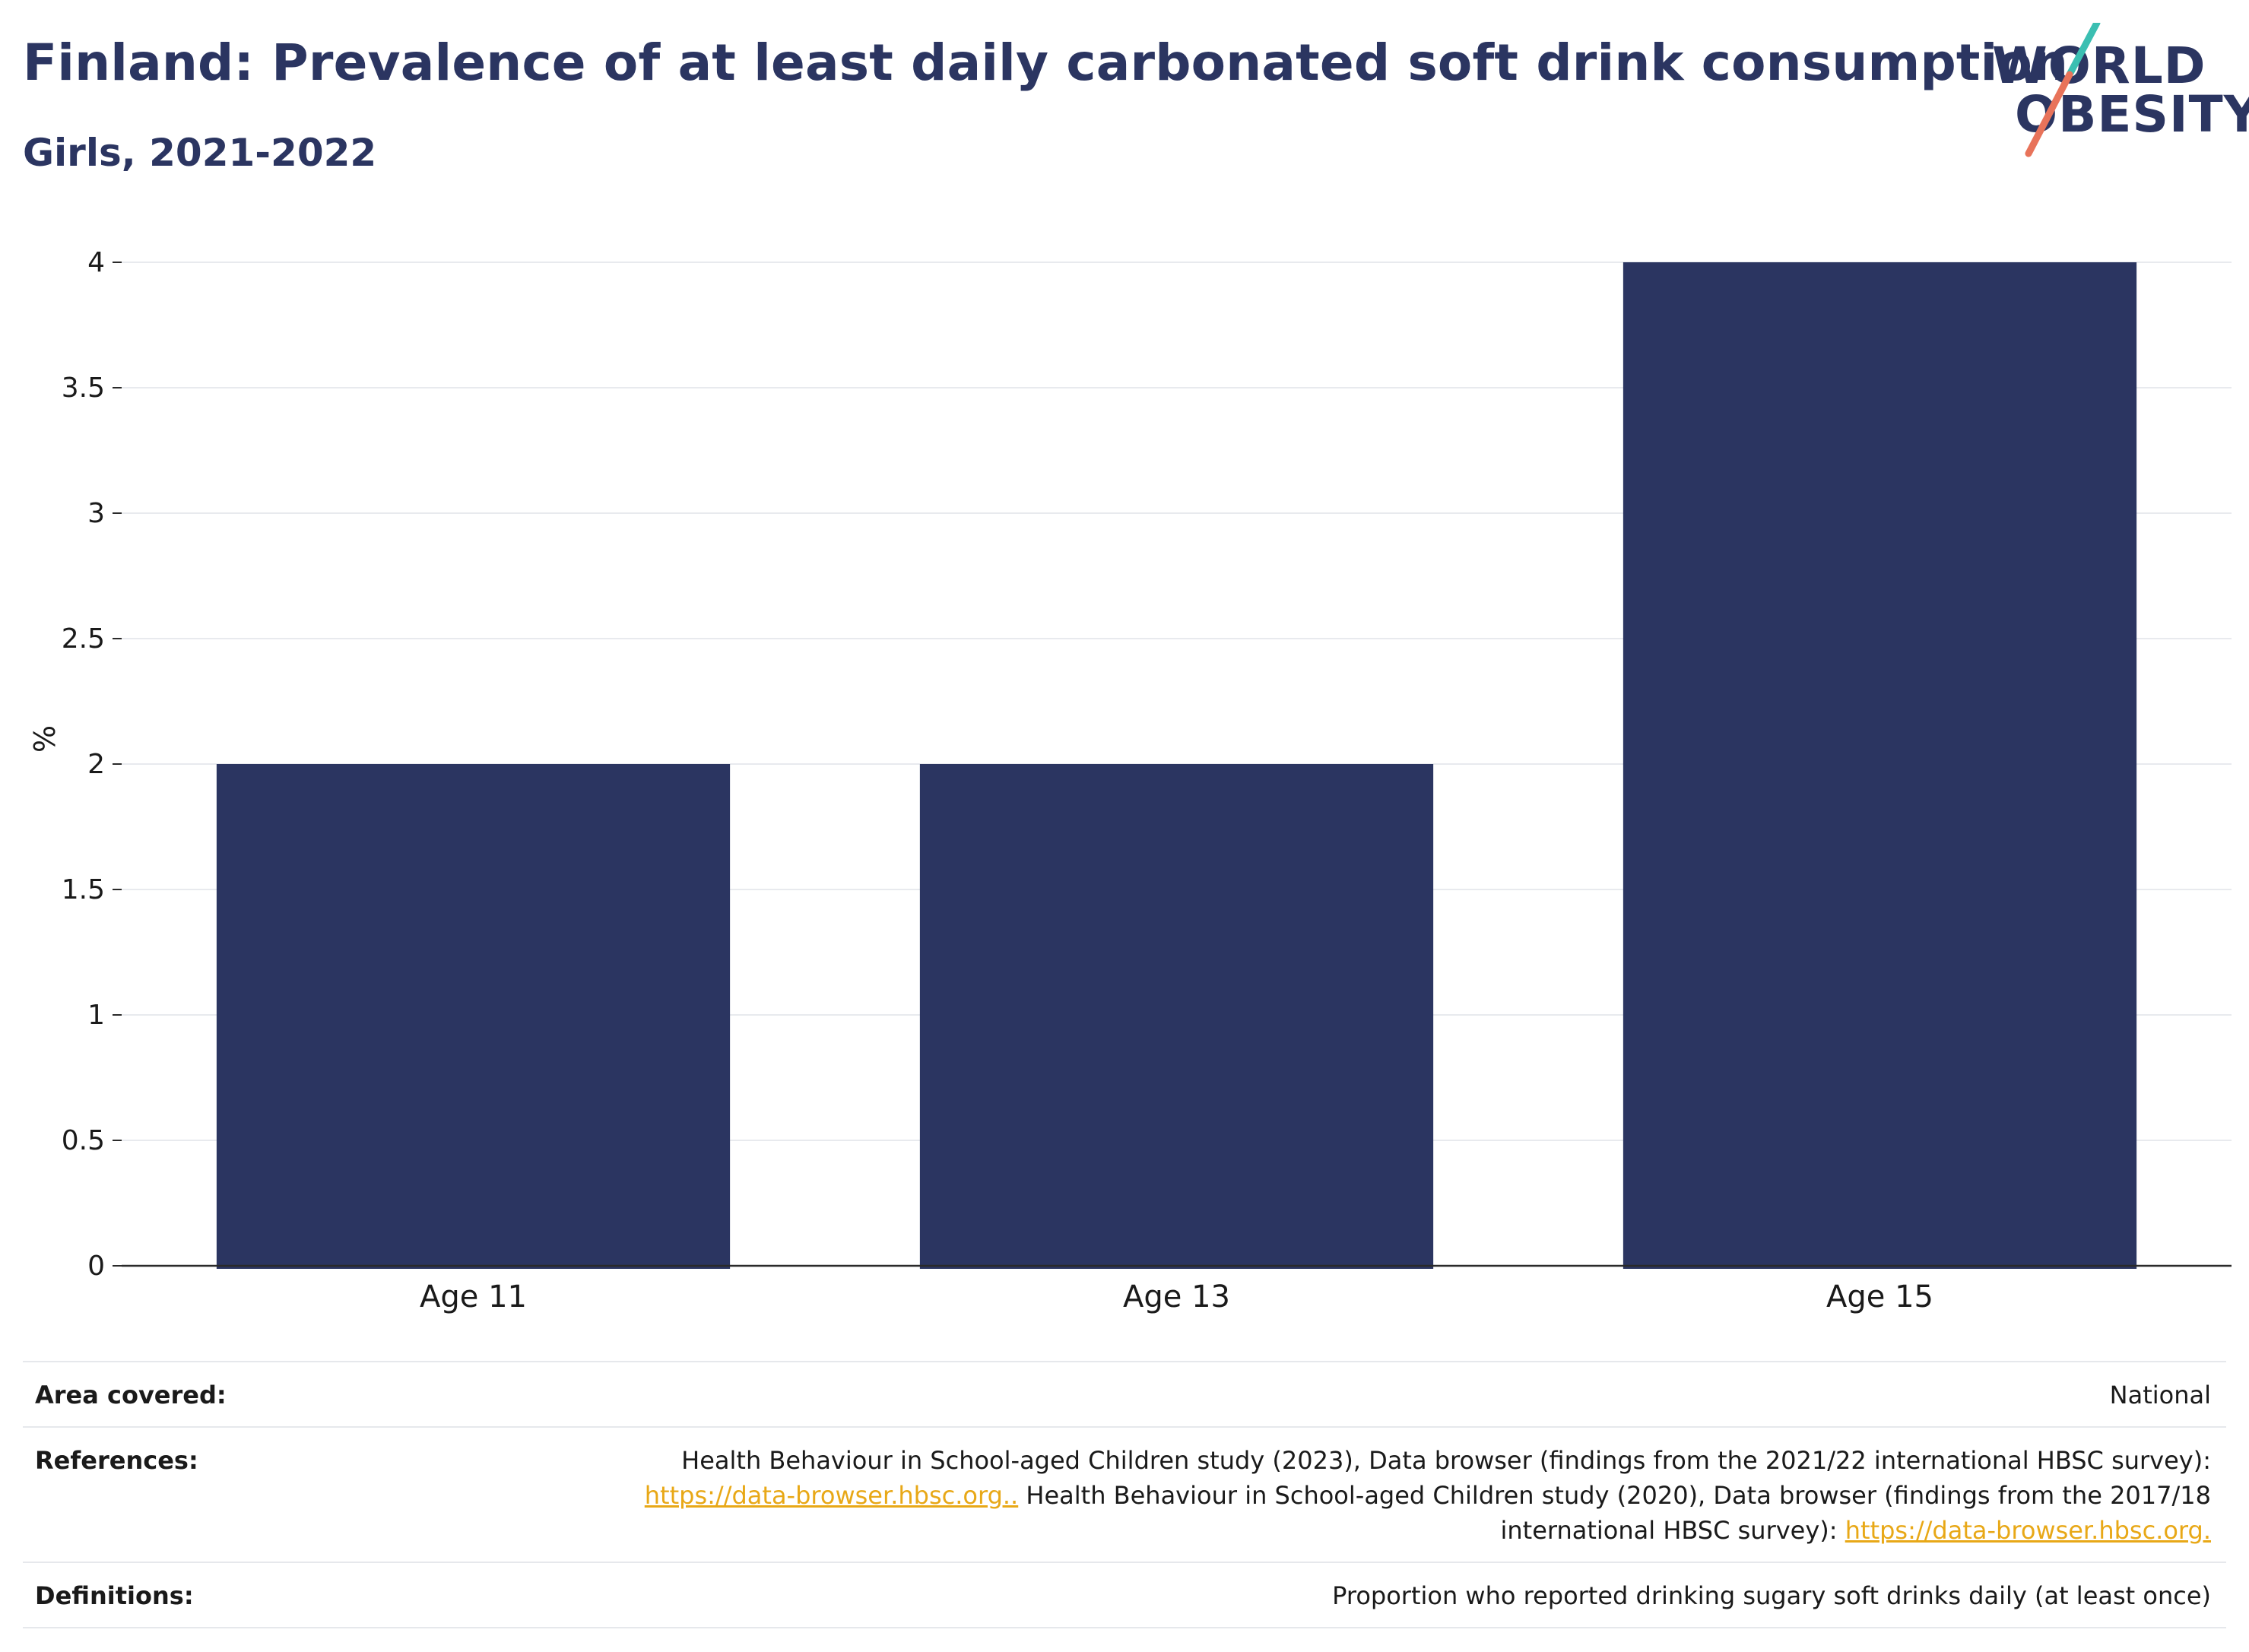 The image size is (2249, 1652). Describe the element at coordinates (131, 1395) in the screenshot. I see `area-covered-label: Area covered:` at that location.